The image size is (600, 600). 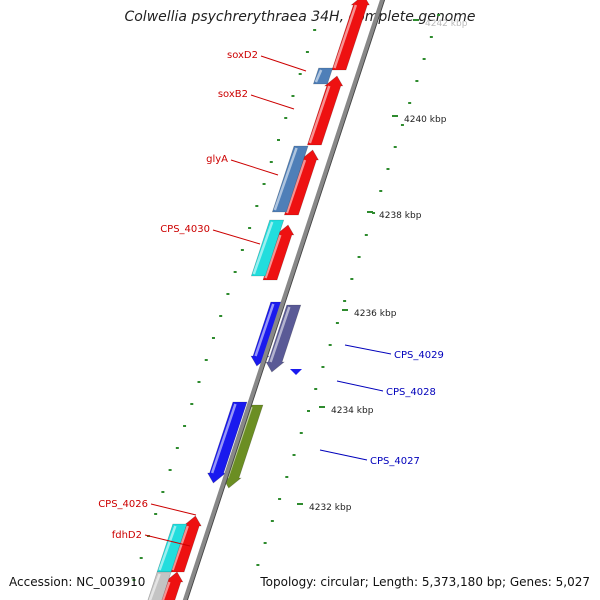 I want to click on gene-label-cps_4028: CPS_4028, so click(x=386, y=389).